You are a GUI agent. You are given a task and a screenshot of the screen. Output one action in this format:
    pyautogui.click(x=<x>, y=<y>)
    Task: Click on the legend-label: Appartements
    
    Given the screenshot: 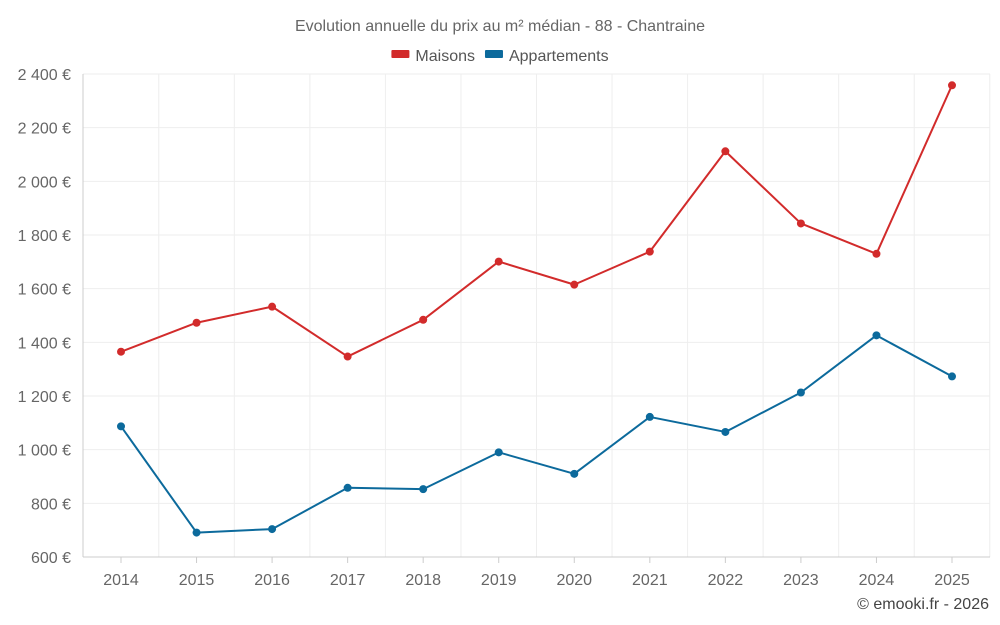 What is the action you would take?
    pyautogui.click(x=559, y=56)
    